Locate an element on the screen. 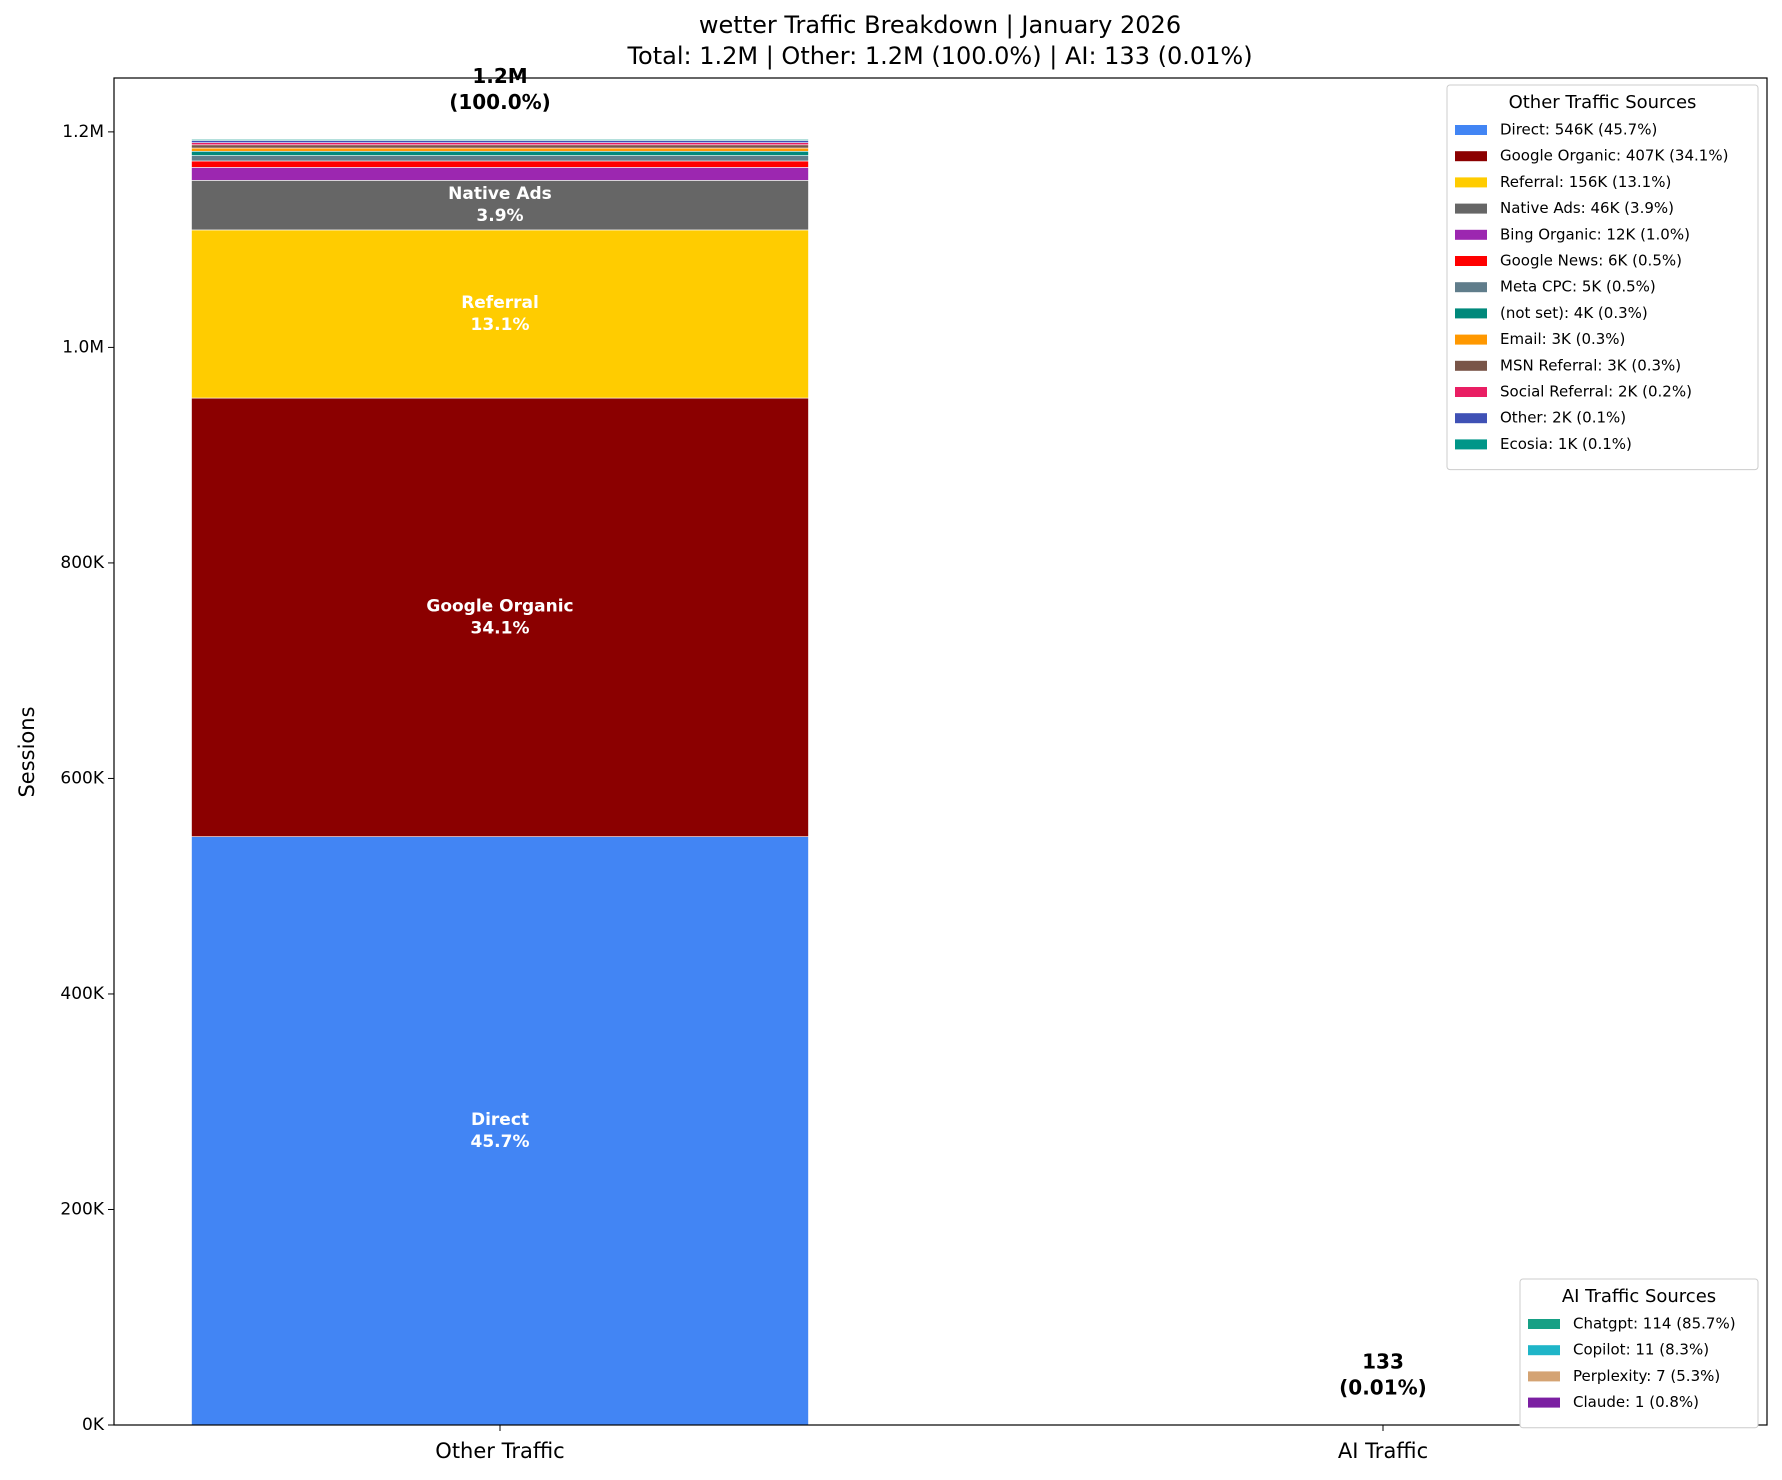  y-tick-label: 1.0M is located at coordinates (83, 347).